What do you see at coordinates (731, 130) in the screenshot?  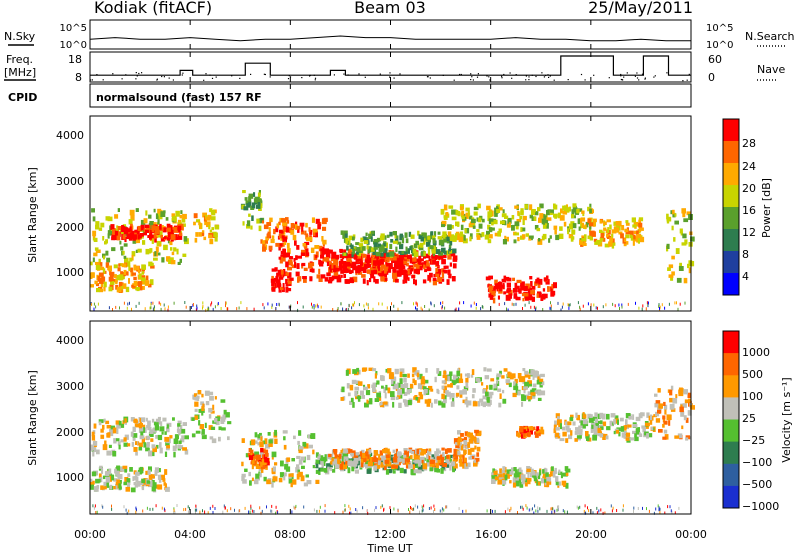 I see `colorbar-swatch` at bounding box center [731, 130].